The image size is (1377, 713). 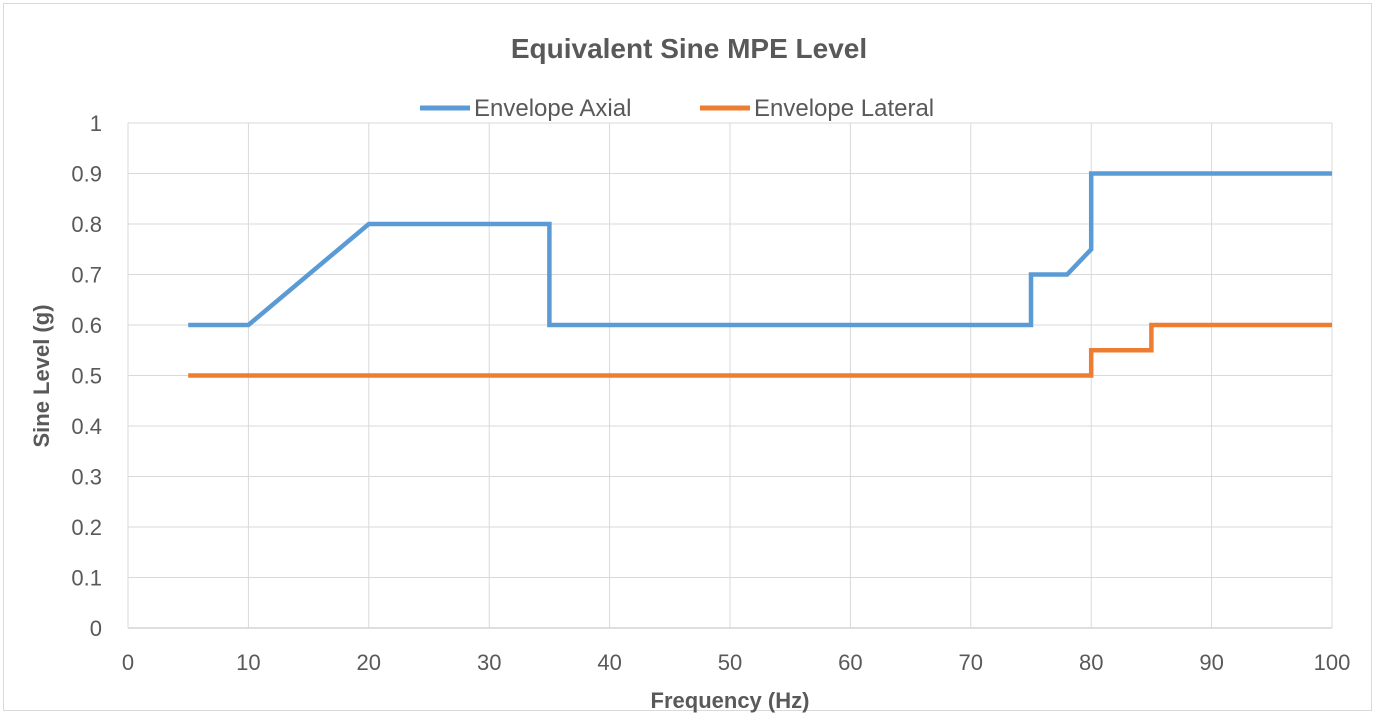 What do you see at coordinates (128, 662) in the screenshot?
I see `x-tick-label: 0` at bounding box center [128, 662].